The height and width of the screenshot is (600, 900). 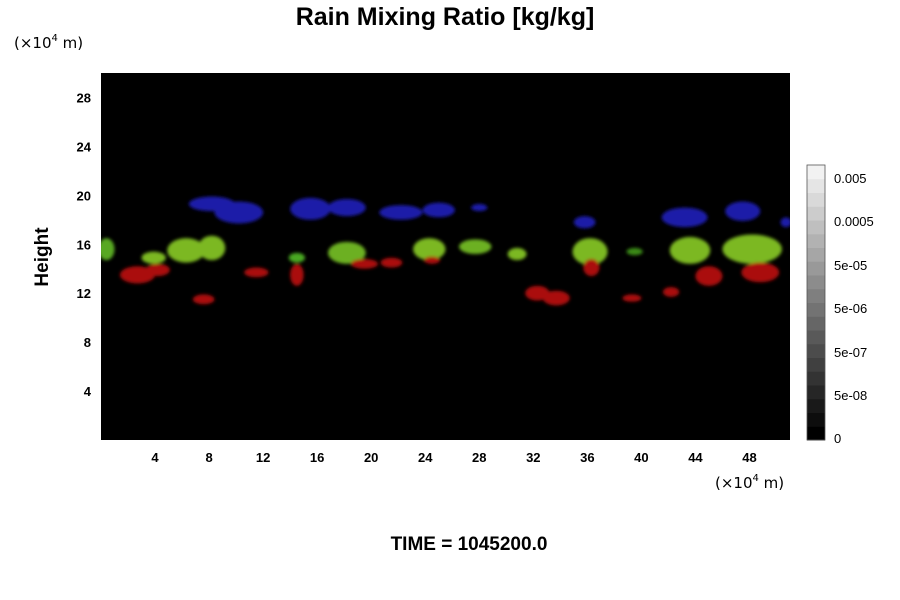 I want to click on colorbar-tick-label: 5e-08, so click(x=850, y=395).